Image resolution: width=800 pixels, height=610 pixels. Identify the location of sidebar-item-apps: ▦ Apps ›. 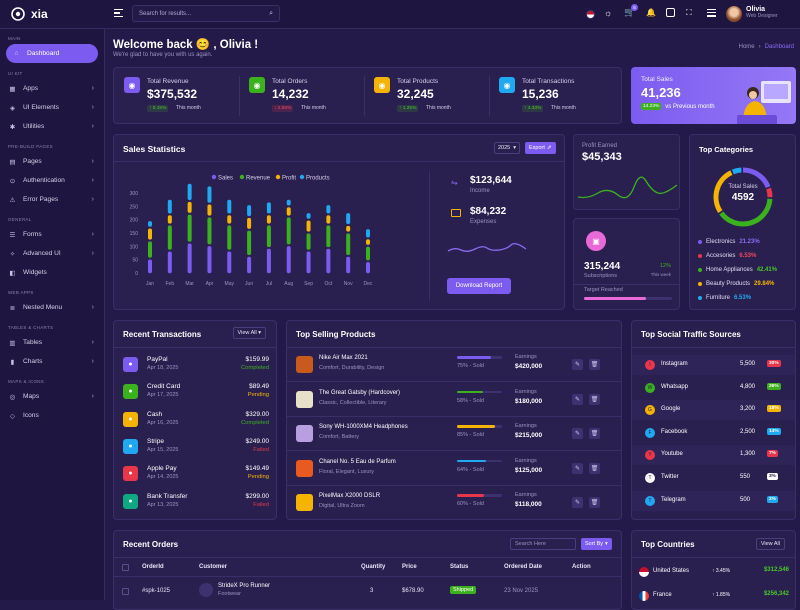
(52, 88).